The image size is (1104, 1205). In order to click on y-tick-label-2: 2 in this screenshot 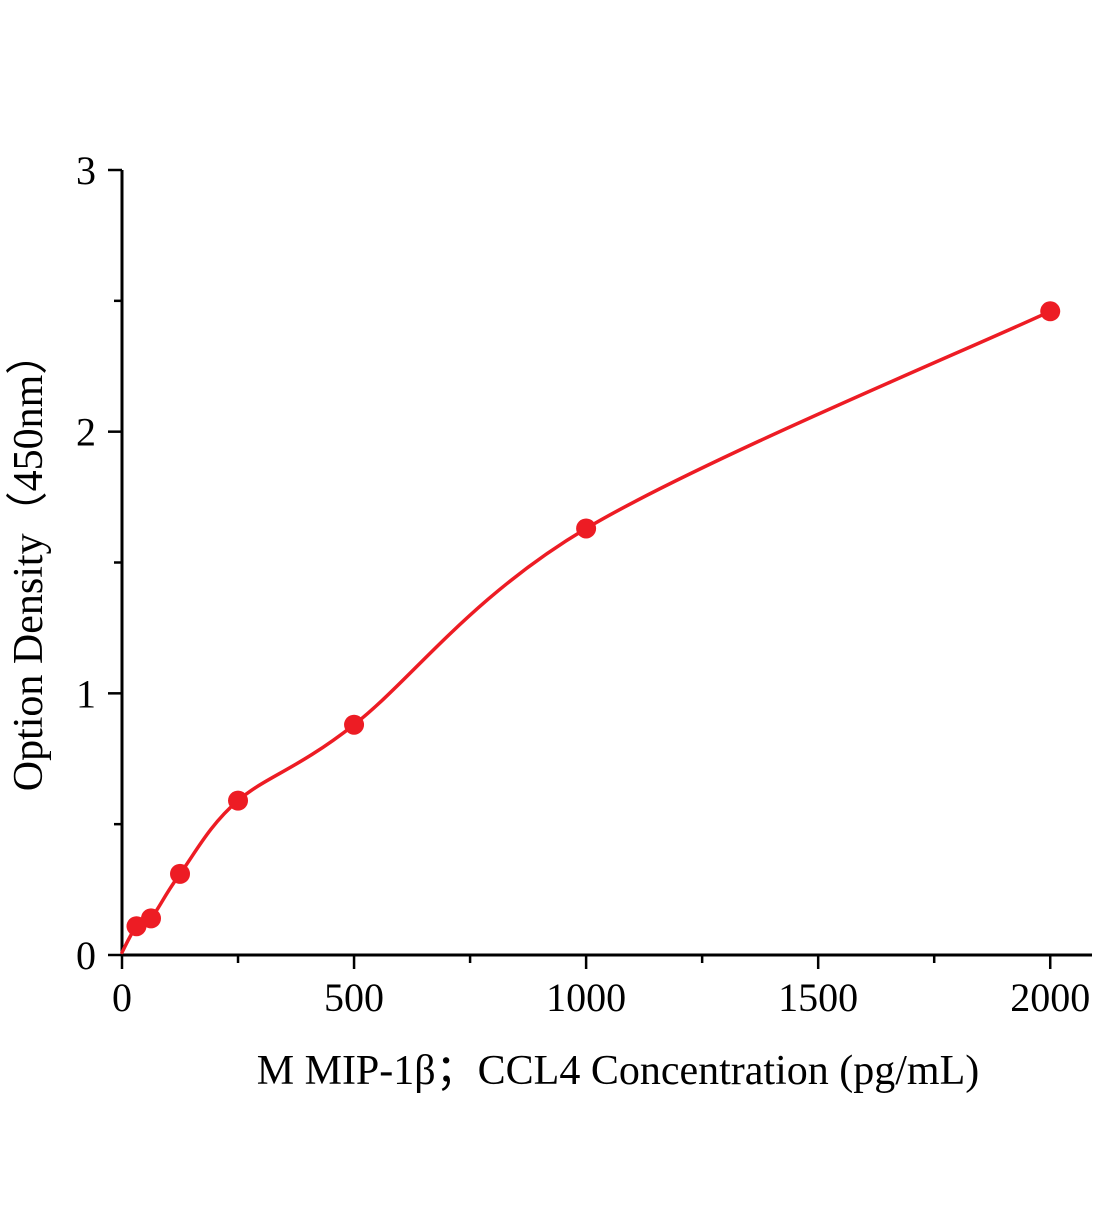, I will do `click(86, 432)`.